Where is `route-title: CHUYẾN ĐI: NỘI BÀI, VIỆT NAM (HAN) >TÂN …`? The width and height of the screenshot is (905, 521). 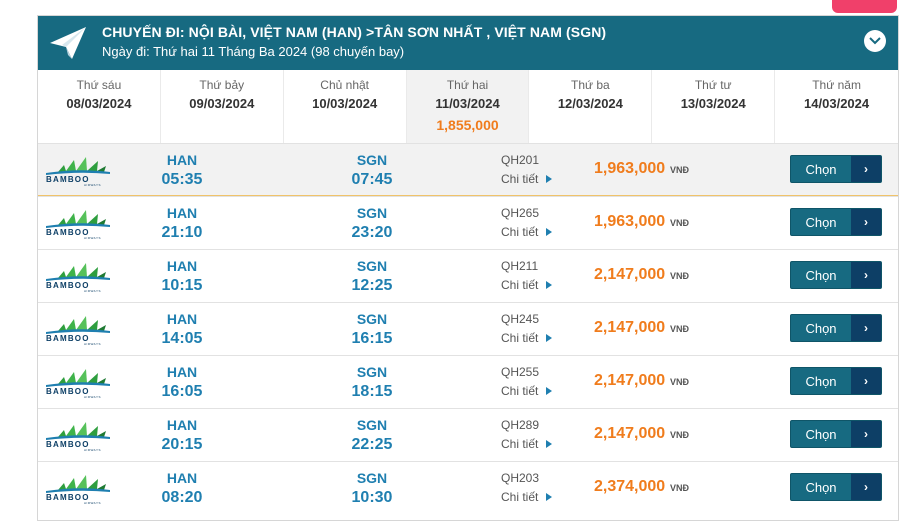 route-title: CHUYẾN ĐI: NỘI BÀI, VIỆT NAM (HAN) >TÂN … is located at coordinates (354, 32).